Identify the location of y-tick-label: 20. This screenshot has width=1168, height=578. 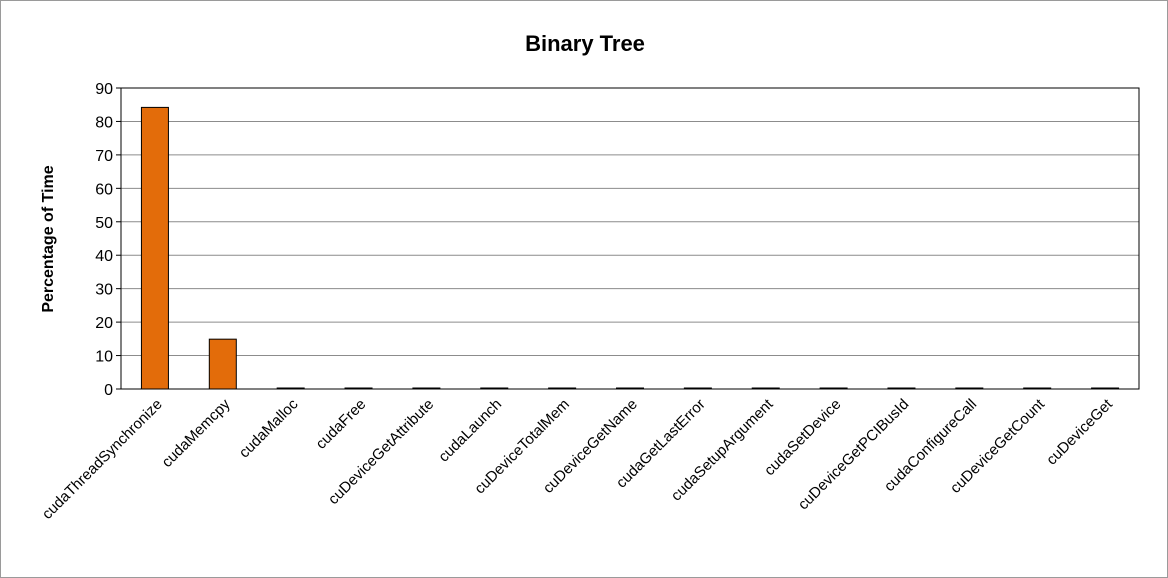
(104, 323).